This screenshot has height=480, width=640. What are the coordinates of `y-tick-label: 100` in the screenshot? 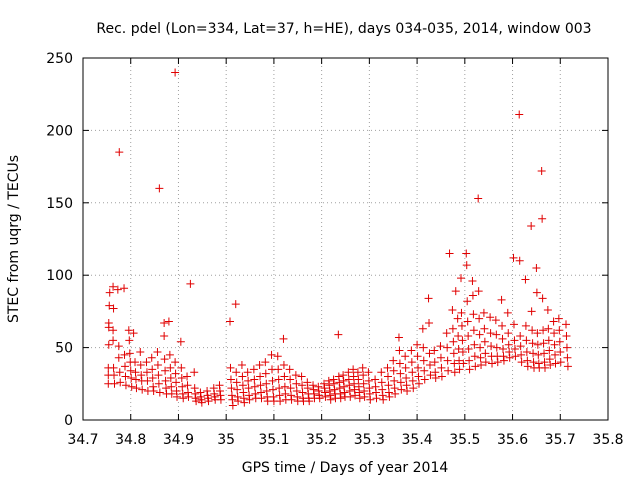 It's located at (59, 276).